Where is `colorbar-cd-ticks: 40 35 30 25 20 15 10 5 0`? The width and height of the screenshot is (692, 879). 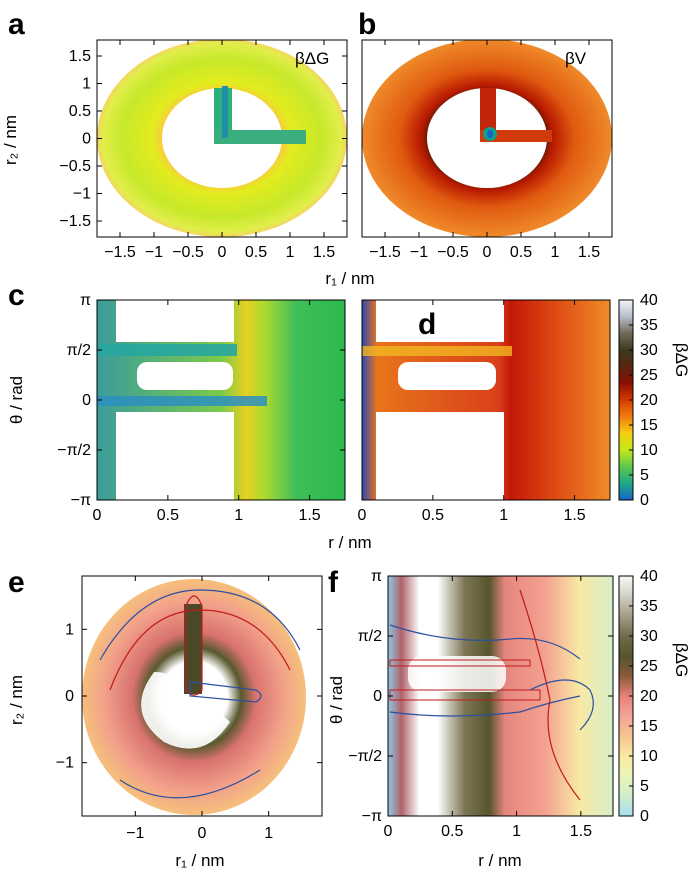
colorbar-cd-ticks: 40 35 30 25 20 15 10 5 0 is located at coordinates (643, 400).